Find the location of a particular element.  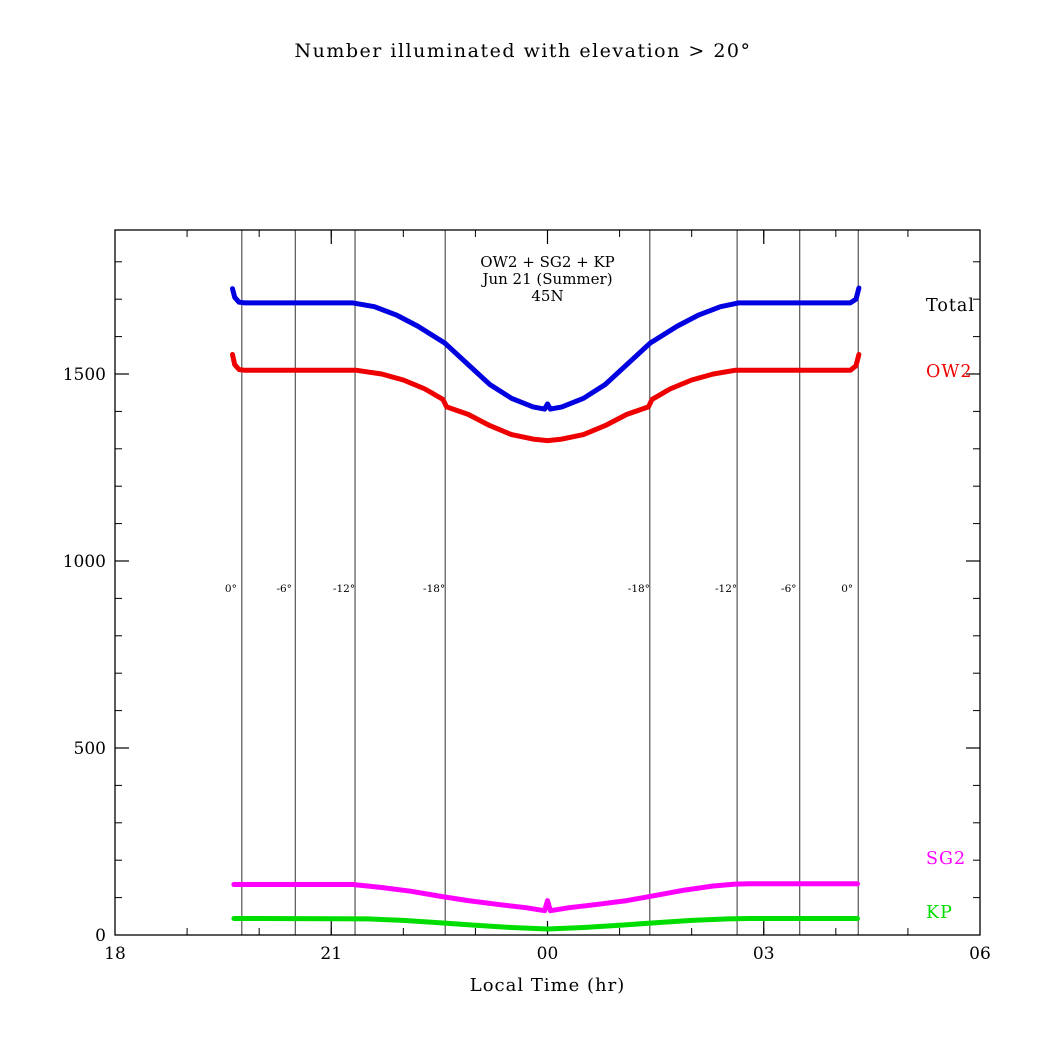

y-tick-label: 500 is located at coordinates (90, 749).